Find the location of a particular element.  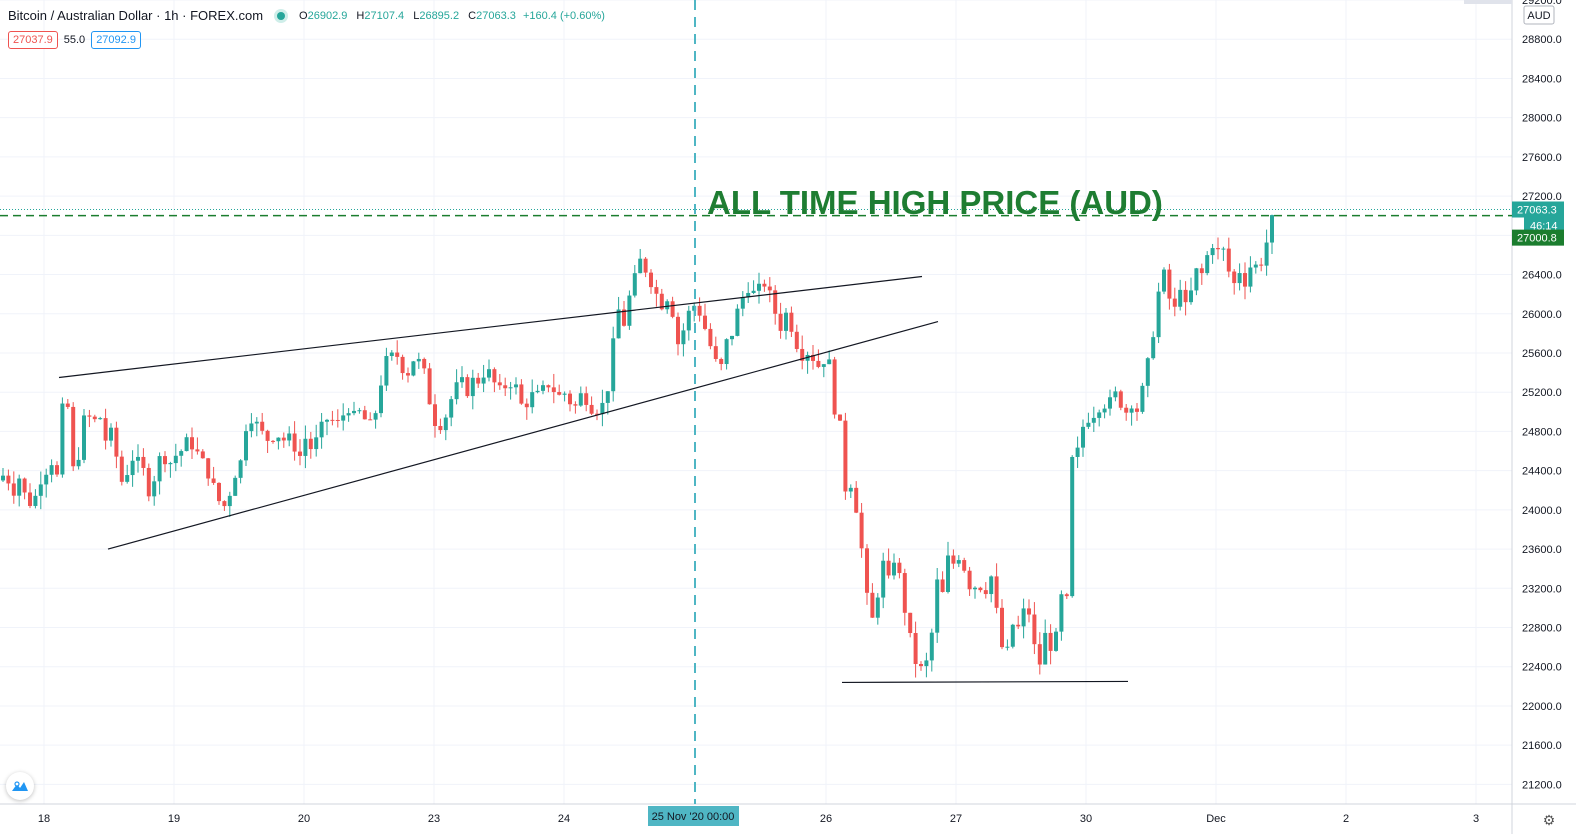

time-tick-label: 2 is located at coordinates (1346, 819).